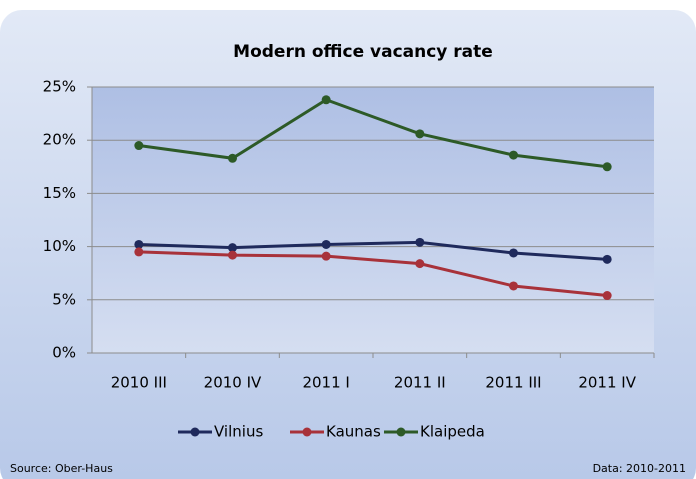  What do you see at coordinates (64, 299) in the screenshot?
I see `y-tick-label: 5%` at bounding box center [64, 299].